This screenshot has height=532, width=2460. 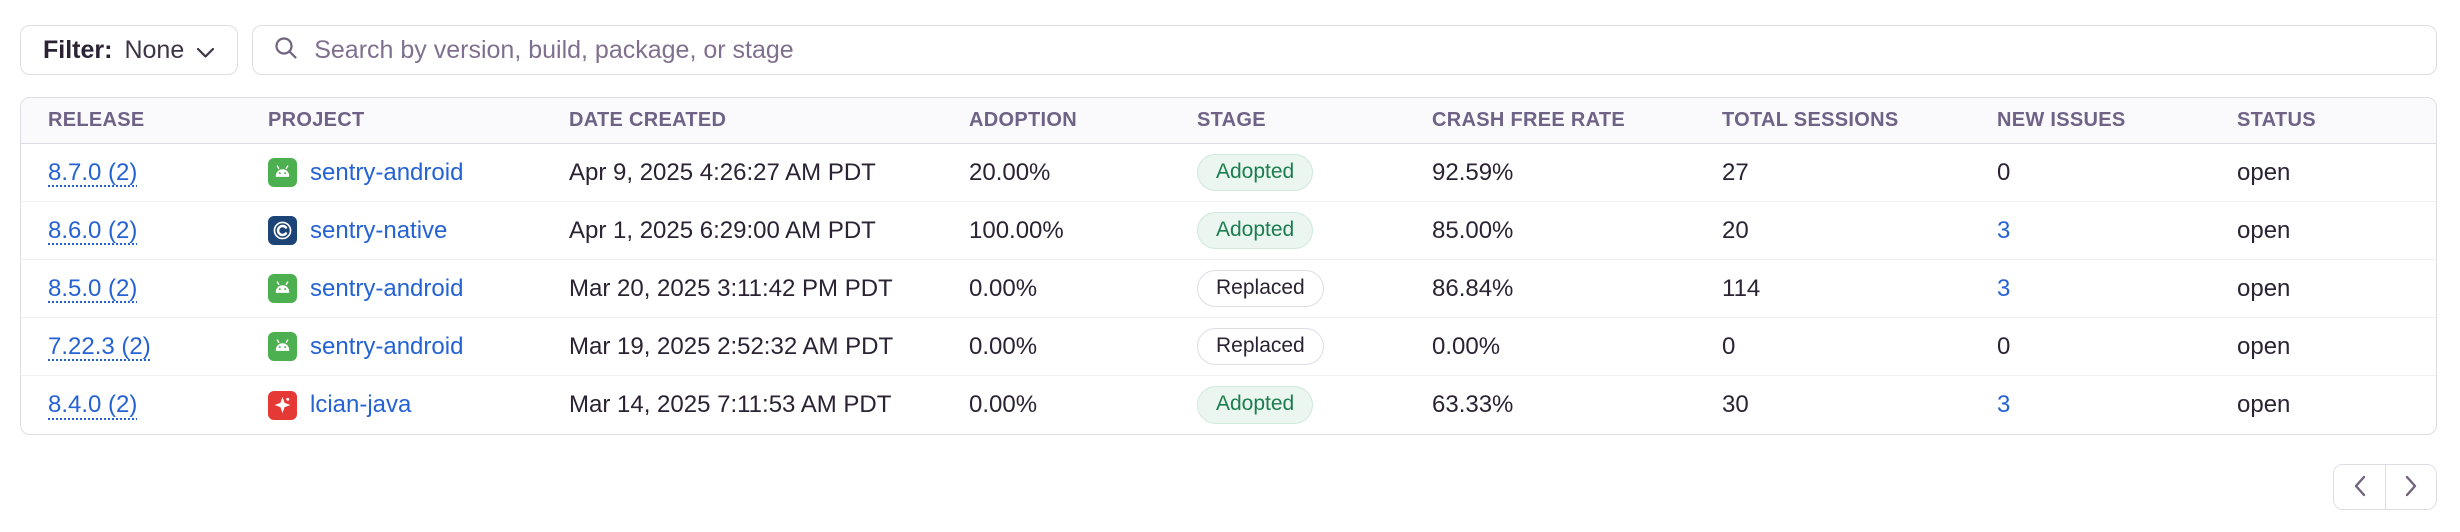 What do you see at coordinates (1810, 120) in the screenshot?
I see `column-header-total-sessions: TOTAL SESSIONS` at bounding box center [1810, 120].